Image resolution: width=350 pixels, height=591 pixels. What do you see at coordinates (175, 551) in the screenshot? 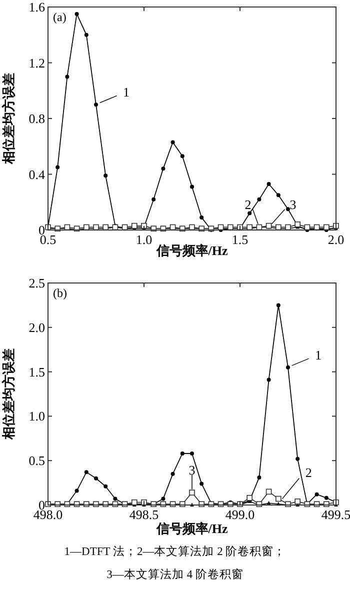
I see `text: 1—DTFT 法；2—本文算法加 2 阶卷积窗；` at bounding box center [175, 551].